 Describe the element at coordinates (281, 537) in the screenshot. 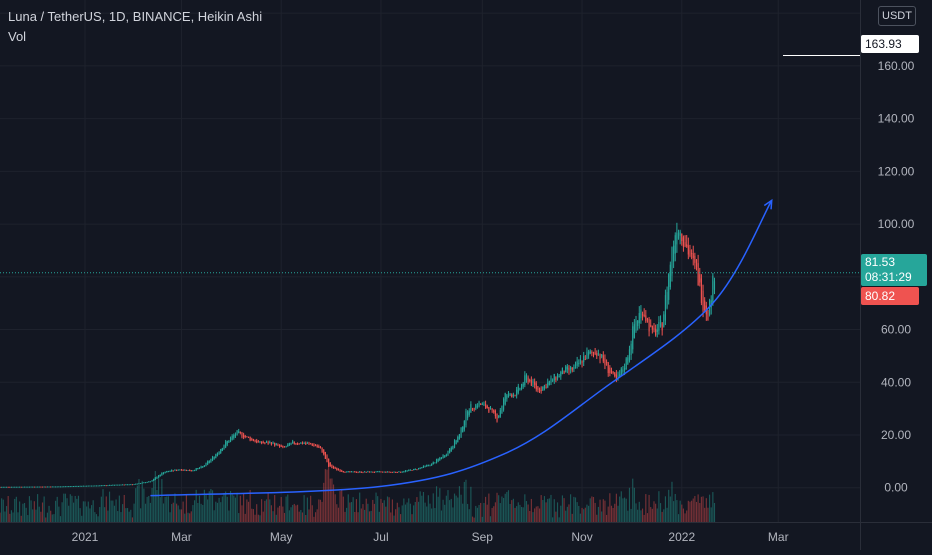

I see `x-tick-label: May` at that location.